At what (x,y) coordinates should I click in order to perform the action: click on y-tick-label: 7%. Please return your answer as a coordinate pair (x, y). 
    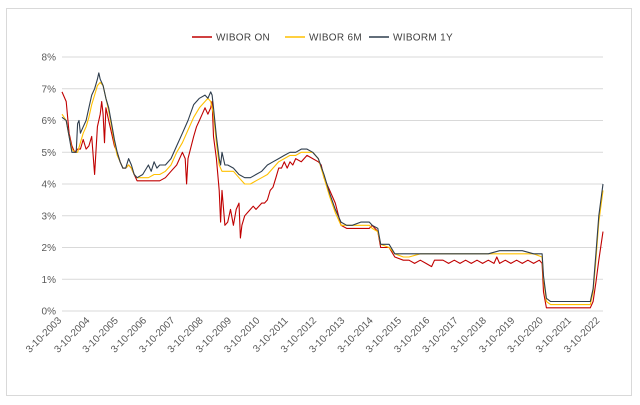
    Looking at the image, I should click on (49, 89).